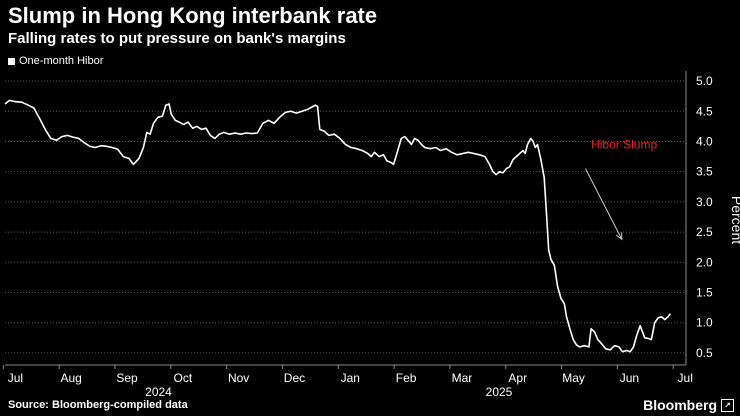 This screenshot has height=416, width=740. Describe the element at coordinates (704, 81) in the screenshot. I see `y-tick-label: 5.0` at that location.